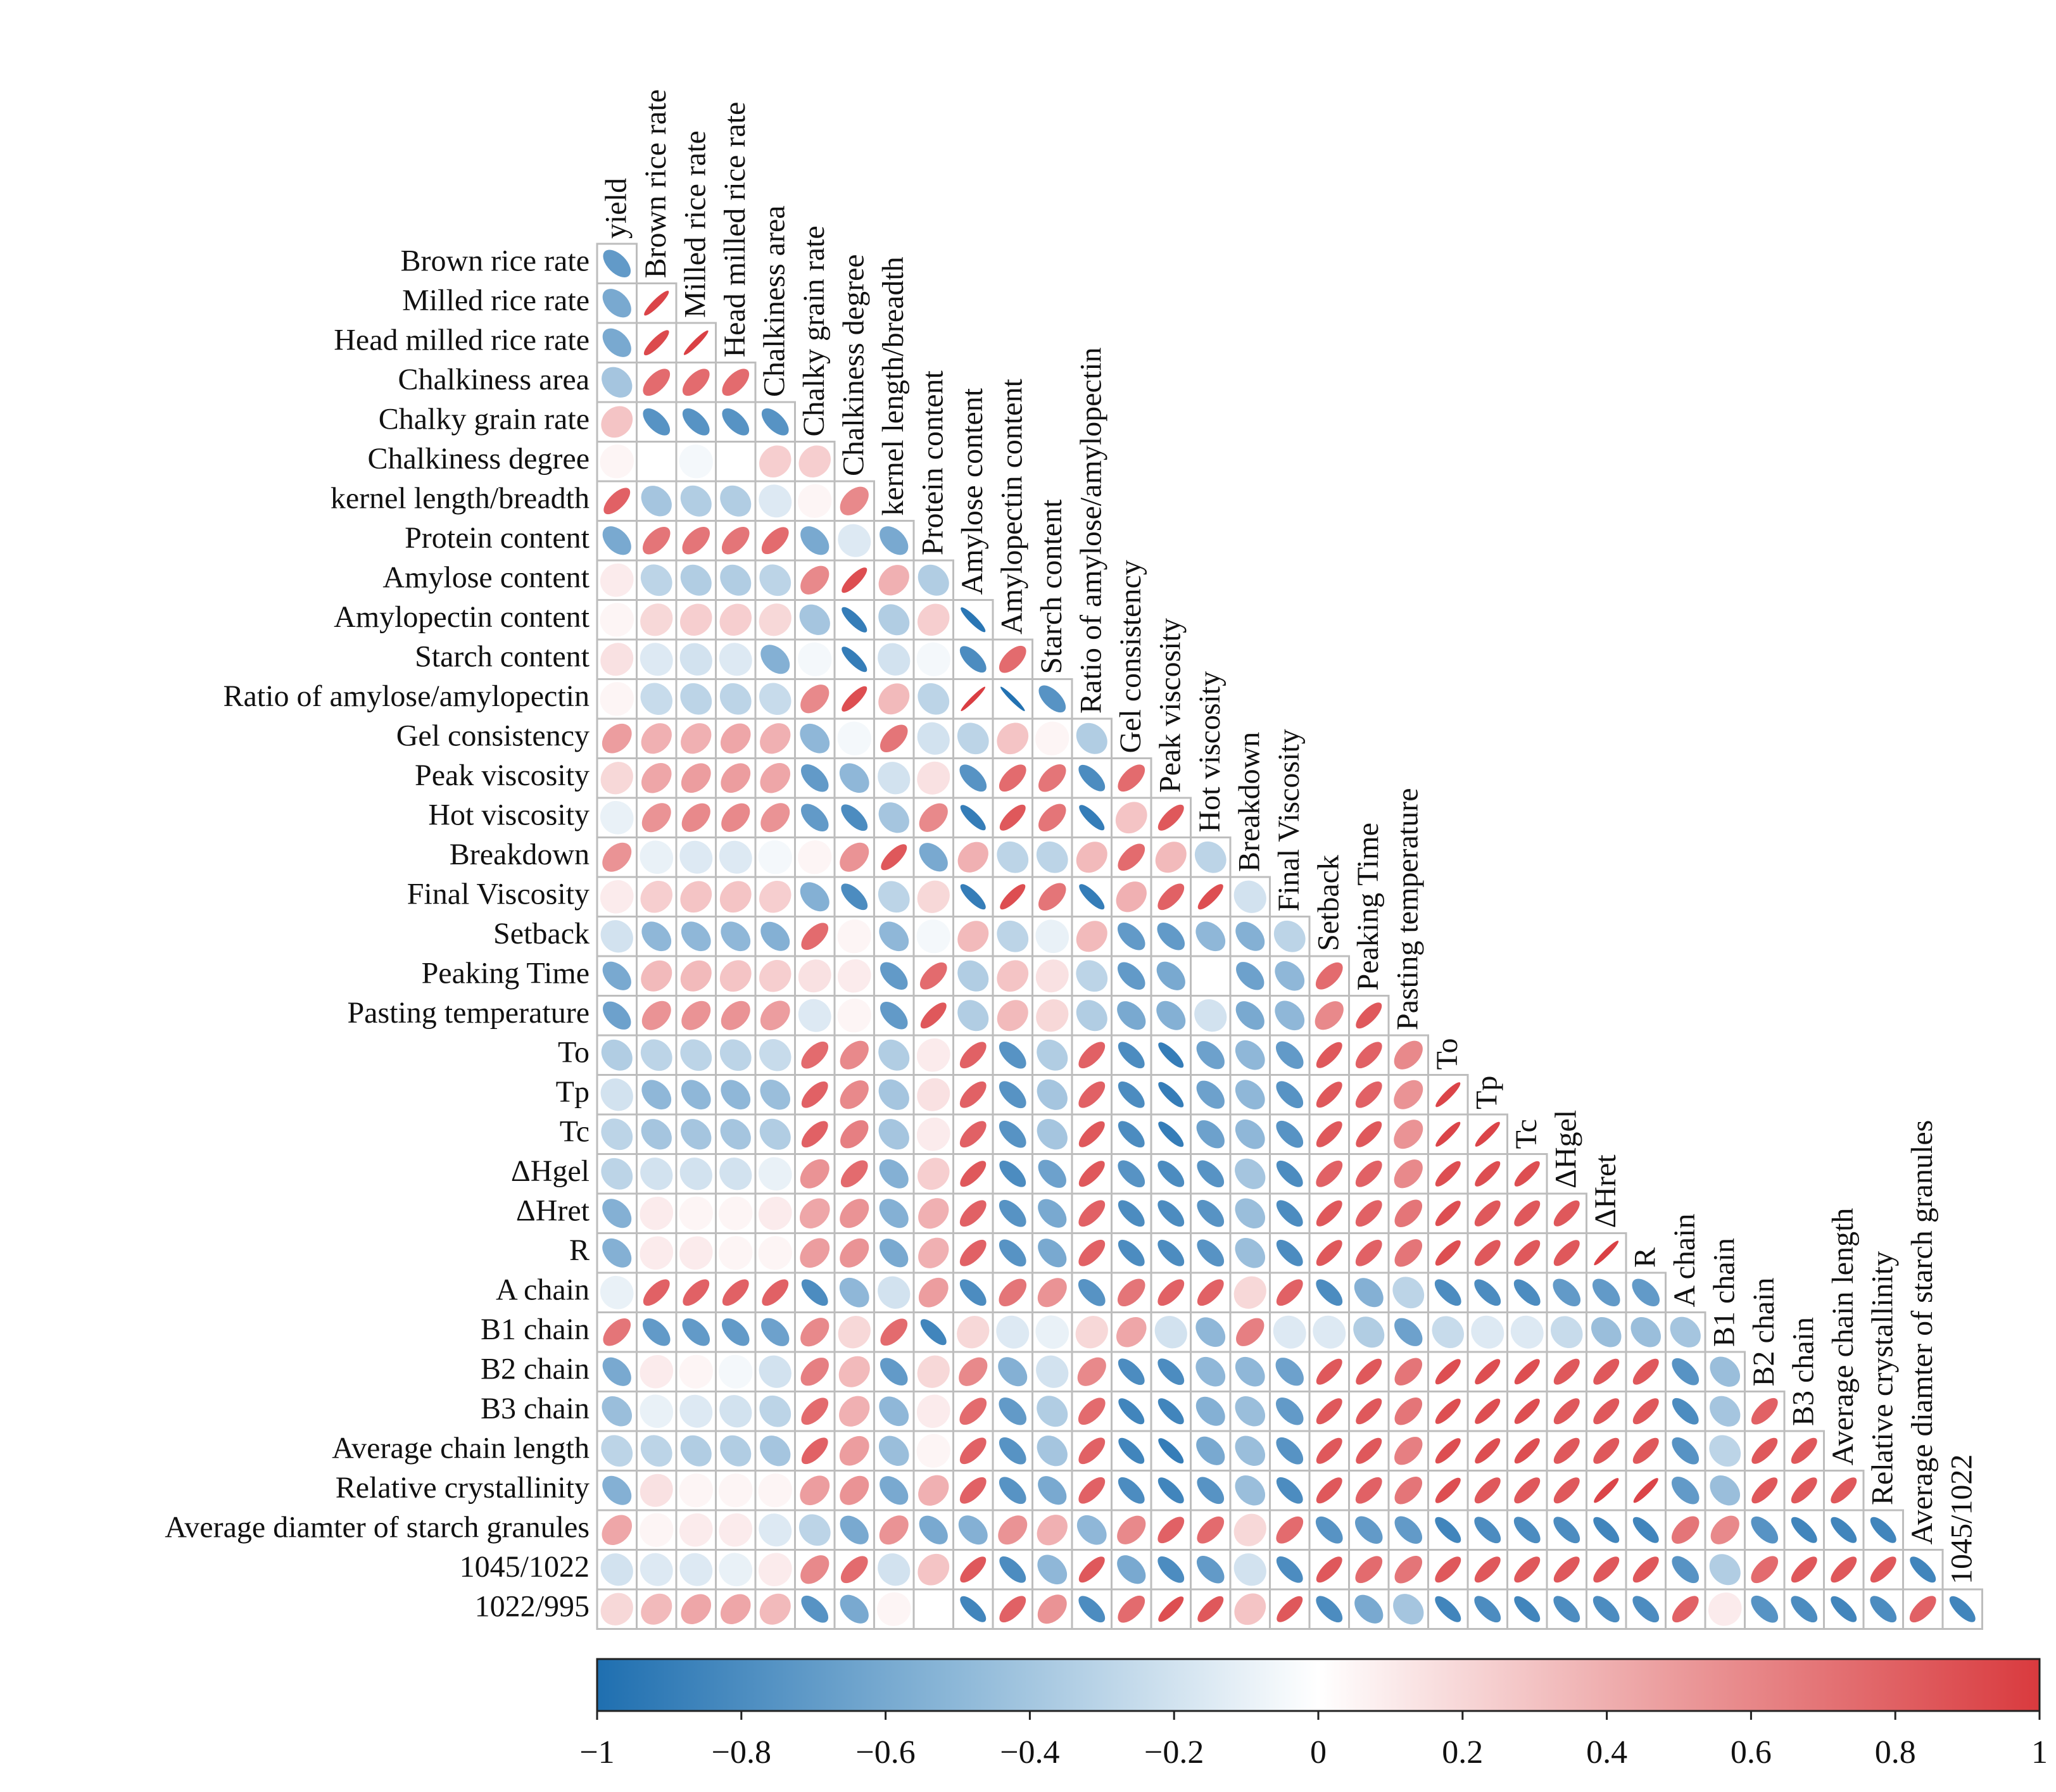  Describe the element at coordinates (1318, 1752) in the screenshot. I see `colorbar-tick-label: 0` at that location.